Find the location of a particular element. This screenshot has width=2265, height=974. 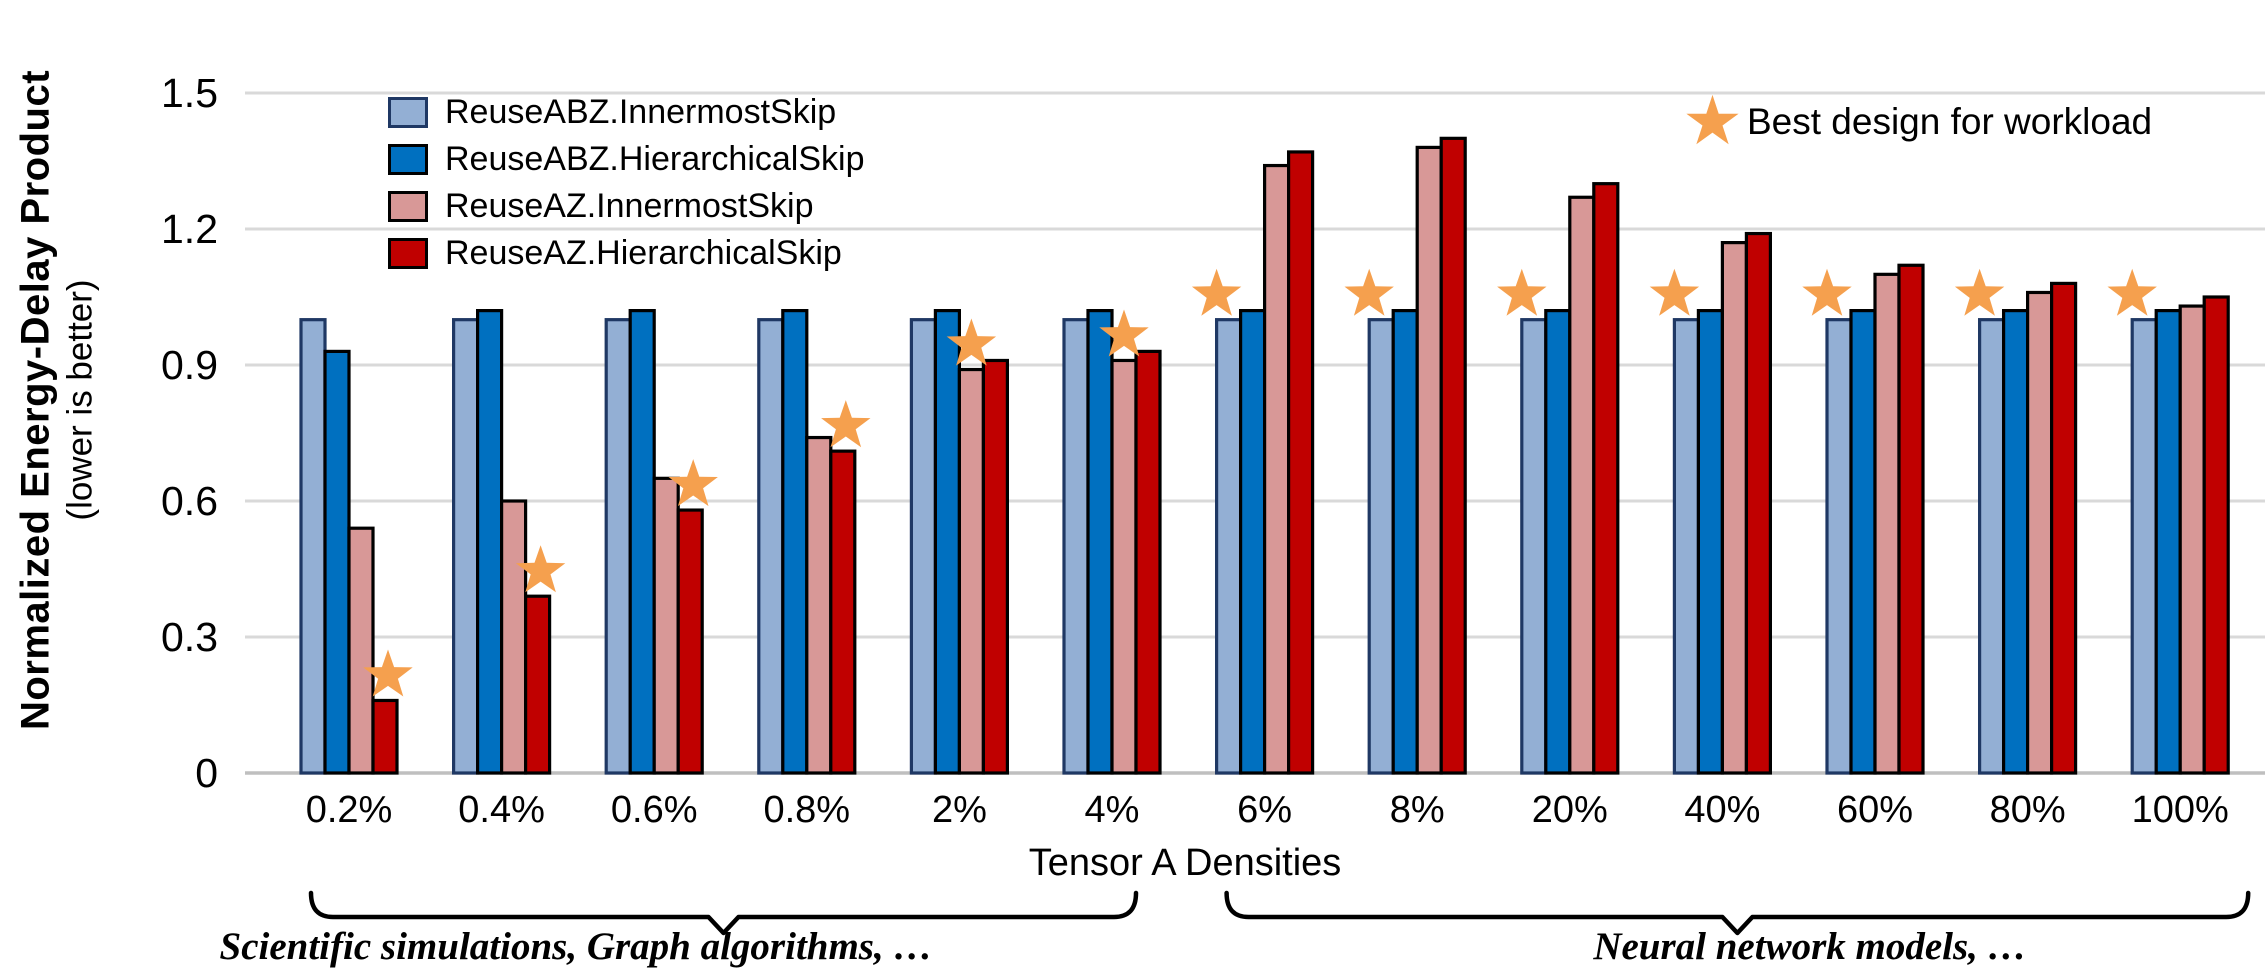

bar-ReuseAZ.HierarchicalSkip-4% is located at coordinates (1148, 562).